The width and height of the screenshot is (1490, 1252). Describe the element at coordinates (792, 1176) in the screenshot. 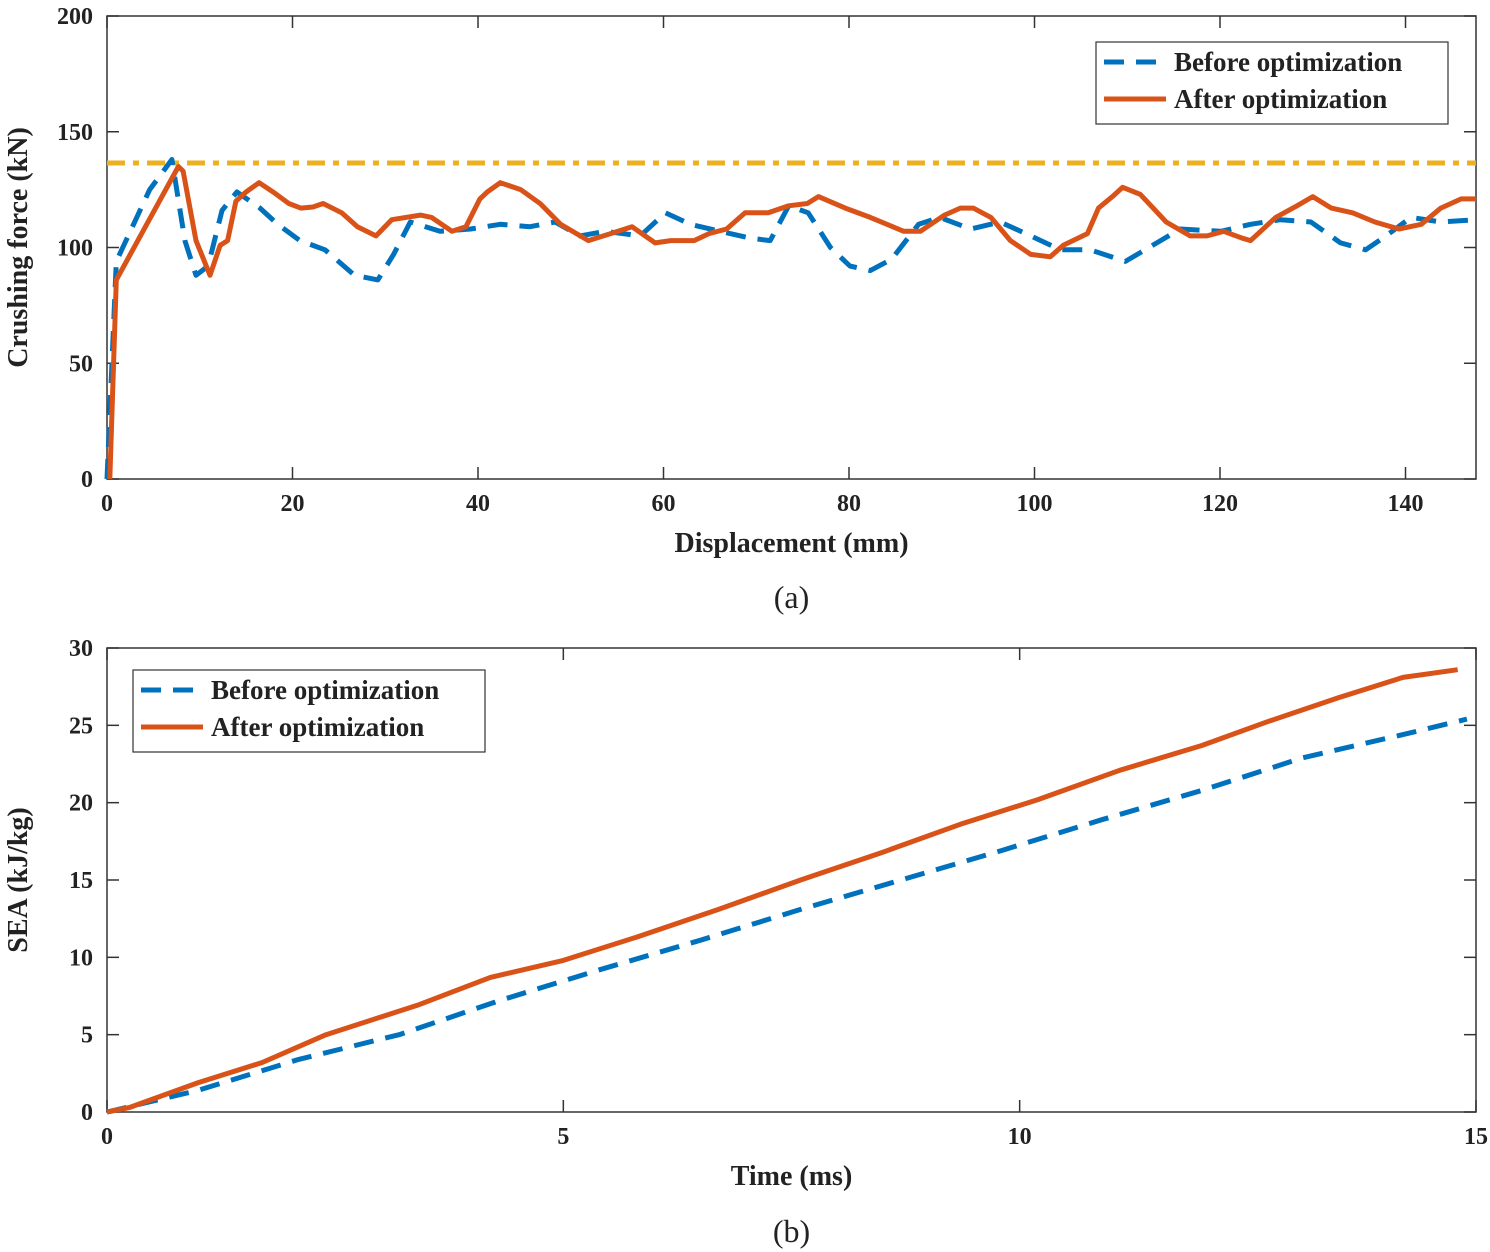

I see `x-axis-label: Time (ms)` at that location.